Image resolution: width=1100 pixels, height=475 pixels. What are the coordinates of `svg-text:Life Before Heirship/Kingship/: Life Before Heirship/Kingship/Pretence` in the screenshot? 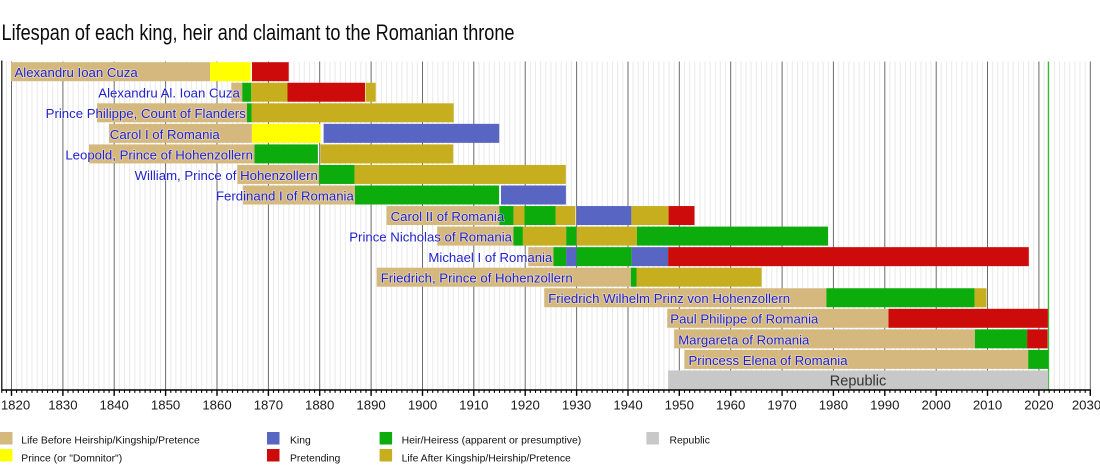 It's located at (110, 441).